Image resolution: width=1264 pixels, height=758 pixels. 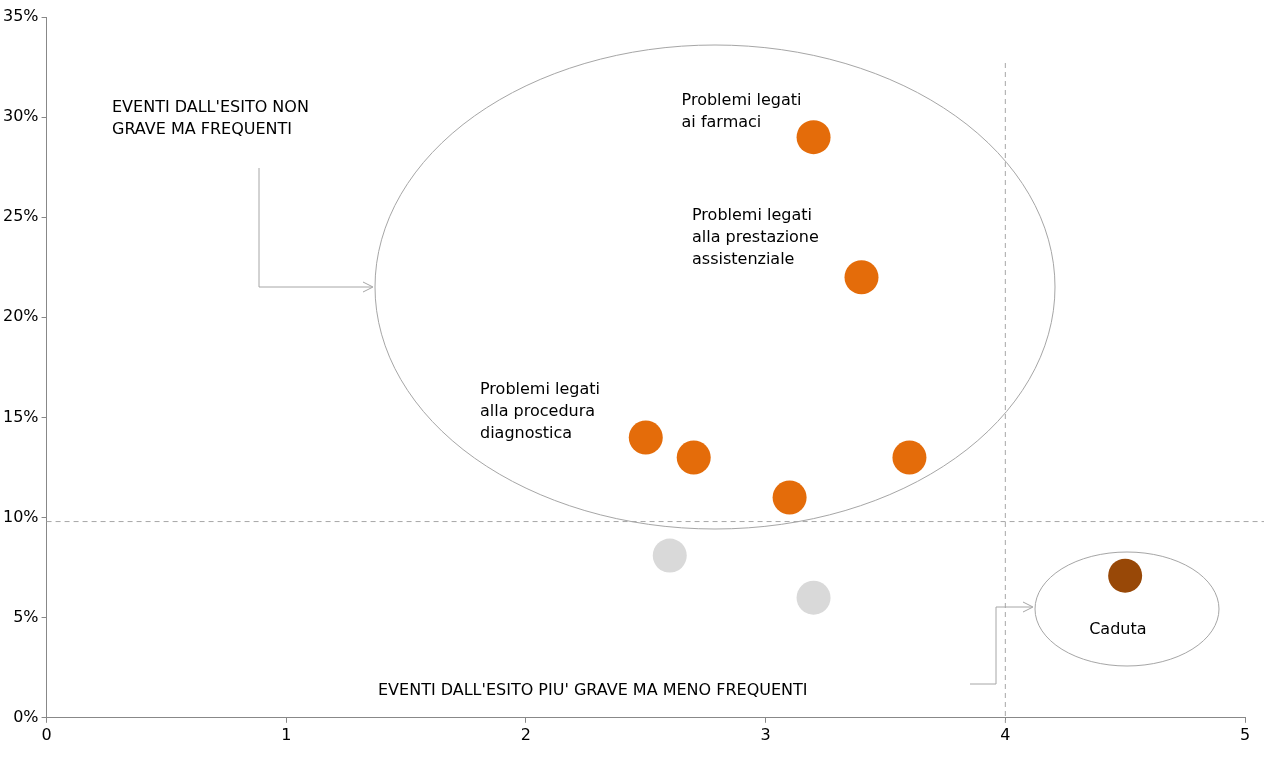 I want to click on y-tick-label: 20%, so click(x=21, y=316).